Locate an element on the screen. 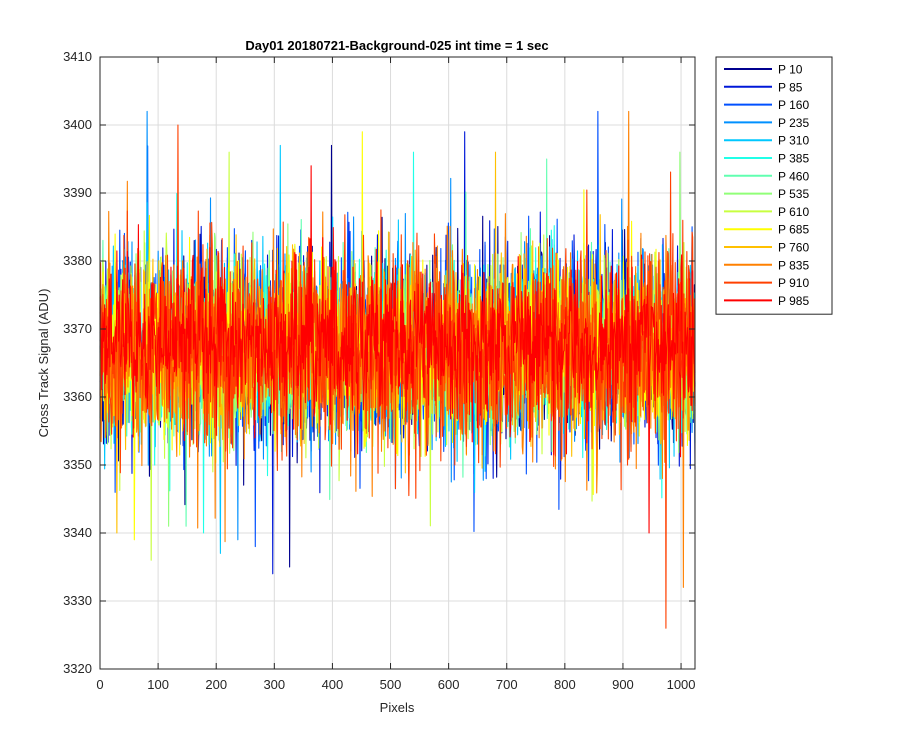 The image size is (900, 755). legend-box is located at coordinates (774, 185).